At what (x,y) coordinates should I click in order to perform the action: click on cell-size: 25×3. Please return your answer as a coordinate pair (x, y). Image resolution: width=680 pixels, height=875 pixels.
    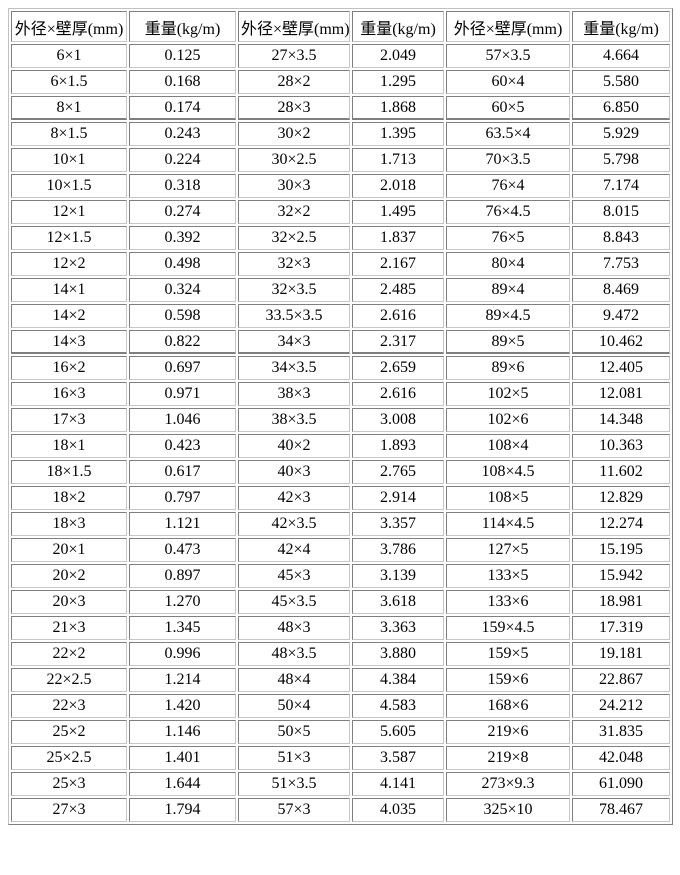
    Looking at the image, I should click on (69, 784).